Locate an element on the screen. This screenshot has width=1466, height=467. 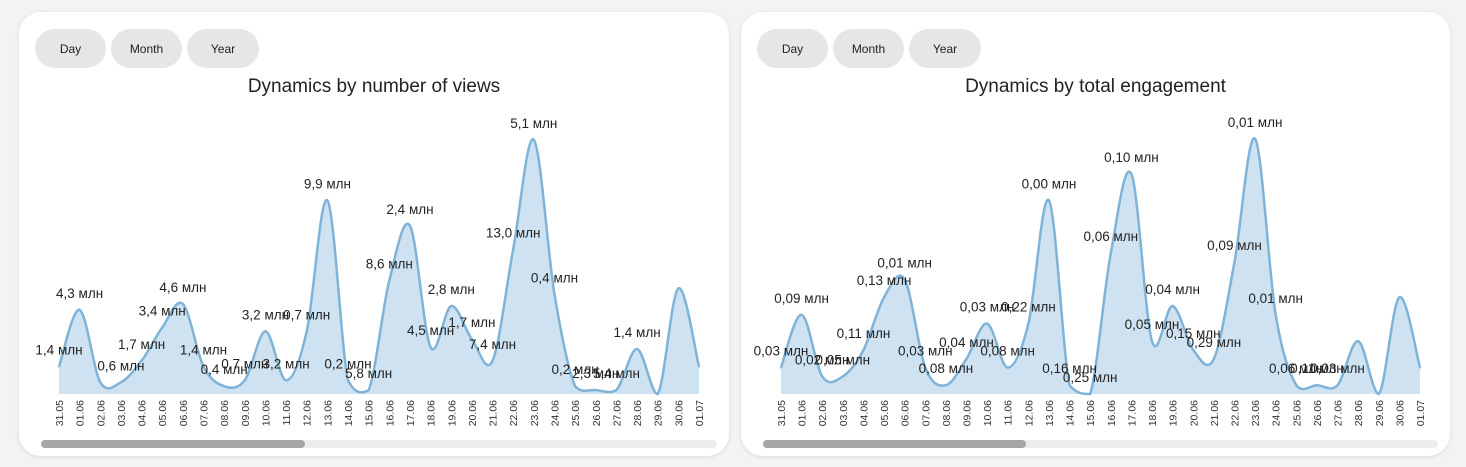
x-tick-label: 17.06 is located at coordinates (1132, 413).